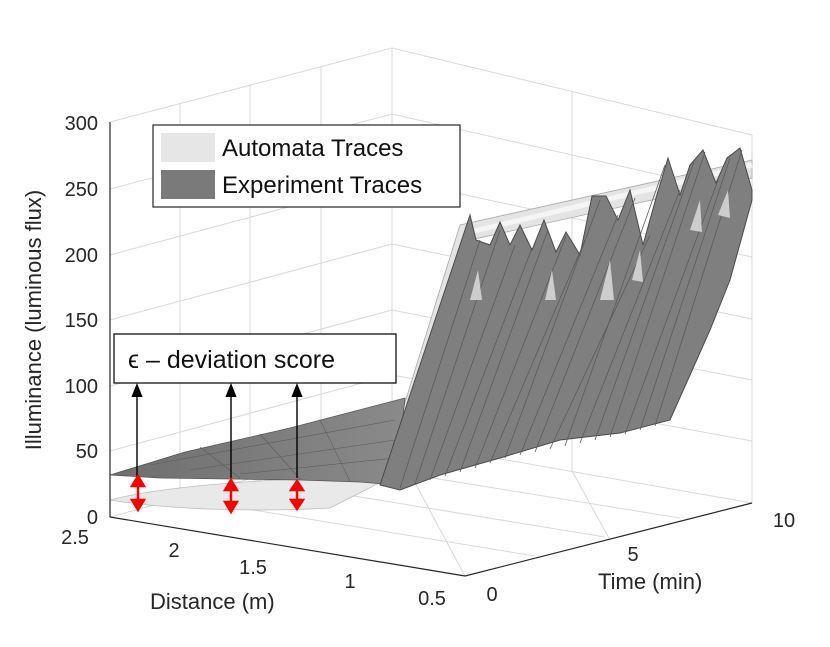 The image size is (830, 647). What do you see at coordinates (650, 581) in the screenshot?
I see `y-axis-label: Time (min)` at bounding box center [650, 581].